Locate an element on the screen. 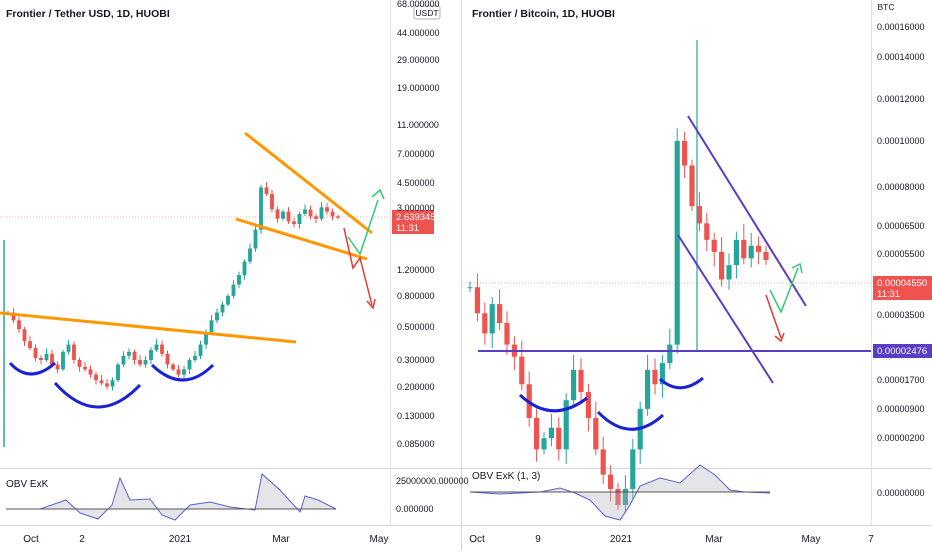 This screenshot has width=932, height=555. left-indicator-title: OBV ExK is located at coordinates (27, 484).